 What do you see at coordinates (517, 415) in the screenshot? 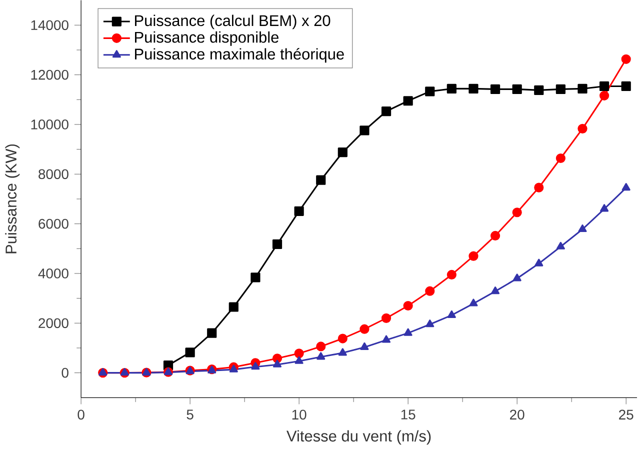
I see `x-tick-label: 20` at bounding box center [517, 415].